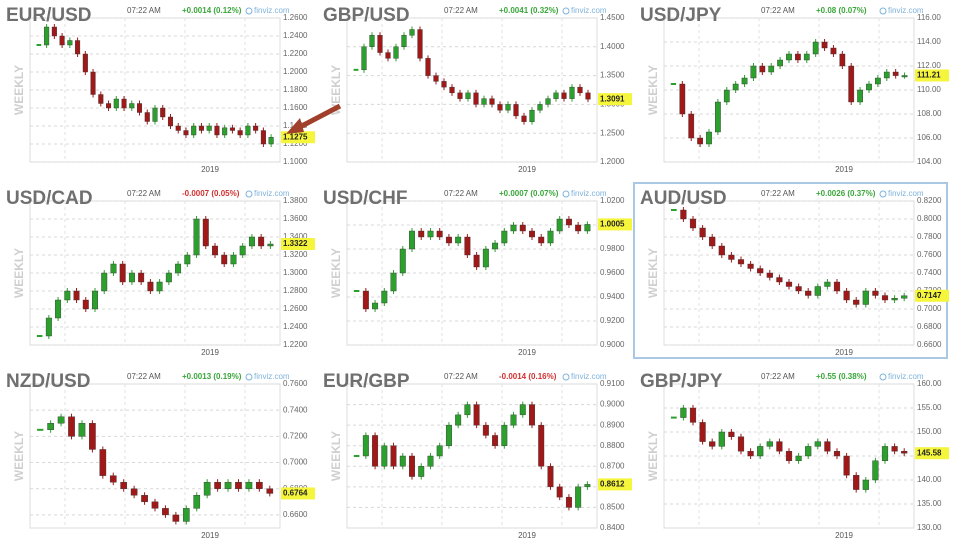 Image resolution: width=957 pixels, height=540 pixels. What do you see at coordinates (295, 35) in the screenshot?
I see `y-tick-label: 1.2400` at bounding box center [295, 35].